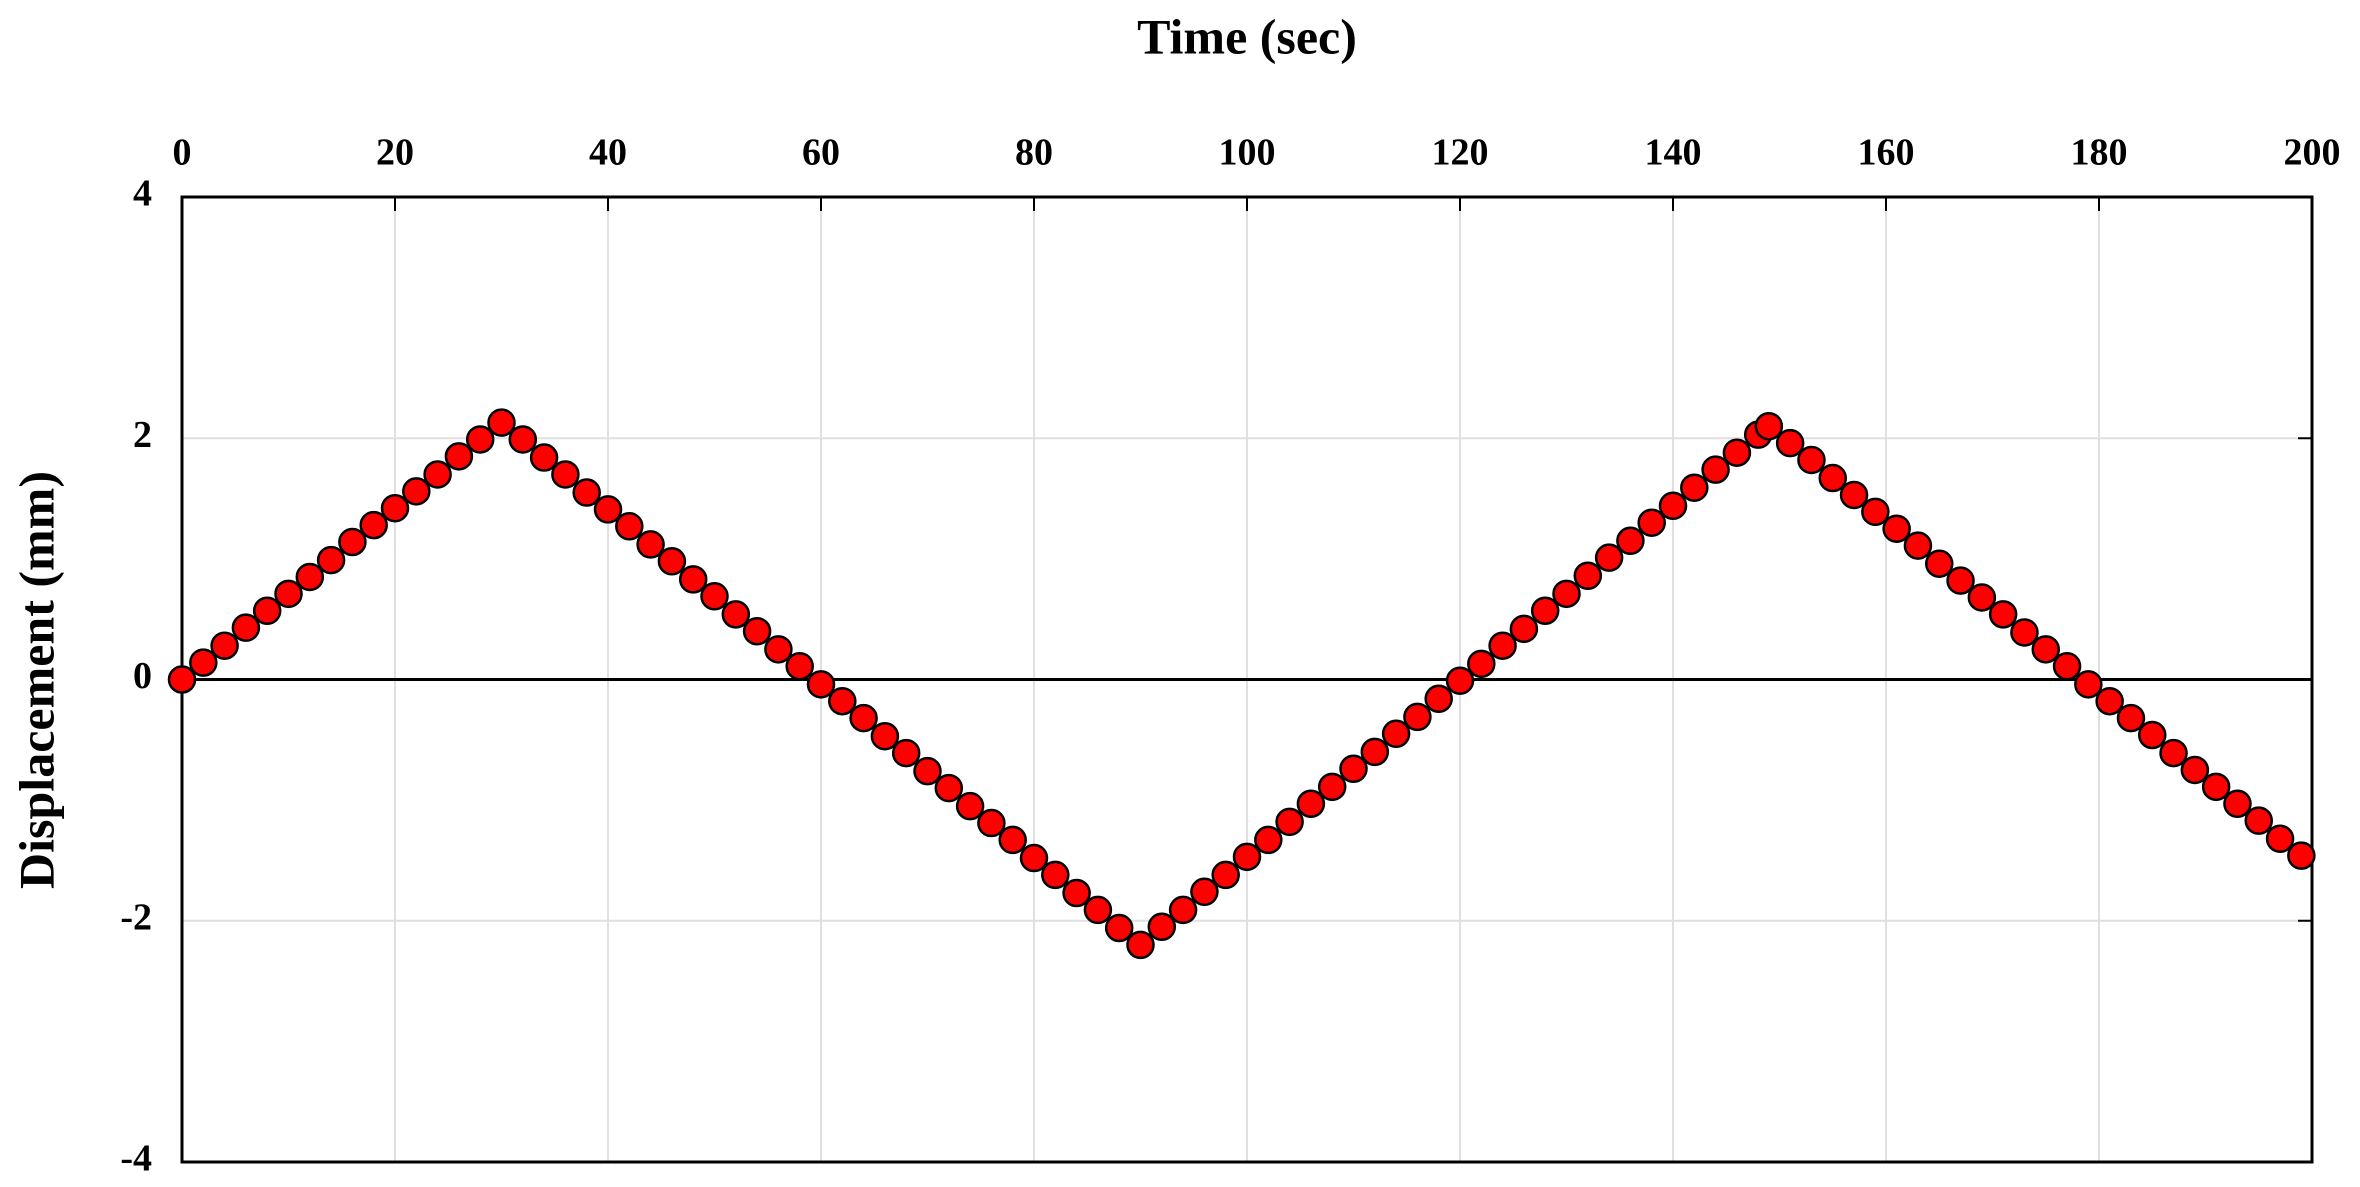 The image size is (2360, 1187). What do you see at coordinates (142, 435) in the screenshot?
I see `y-tick-label: 2` at bounding box center [142, 435].